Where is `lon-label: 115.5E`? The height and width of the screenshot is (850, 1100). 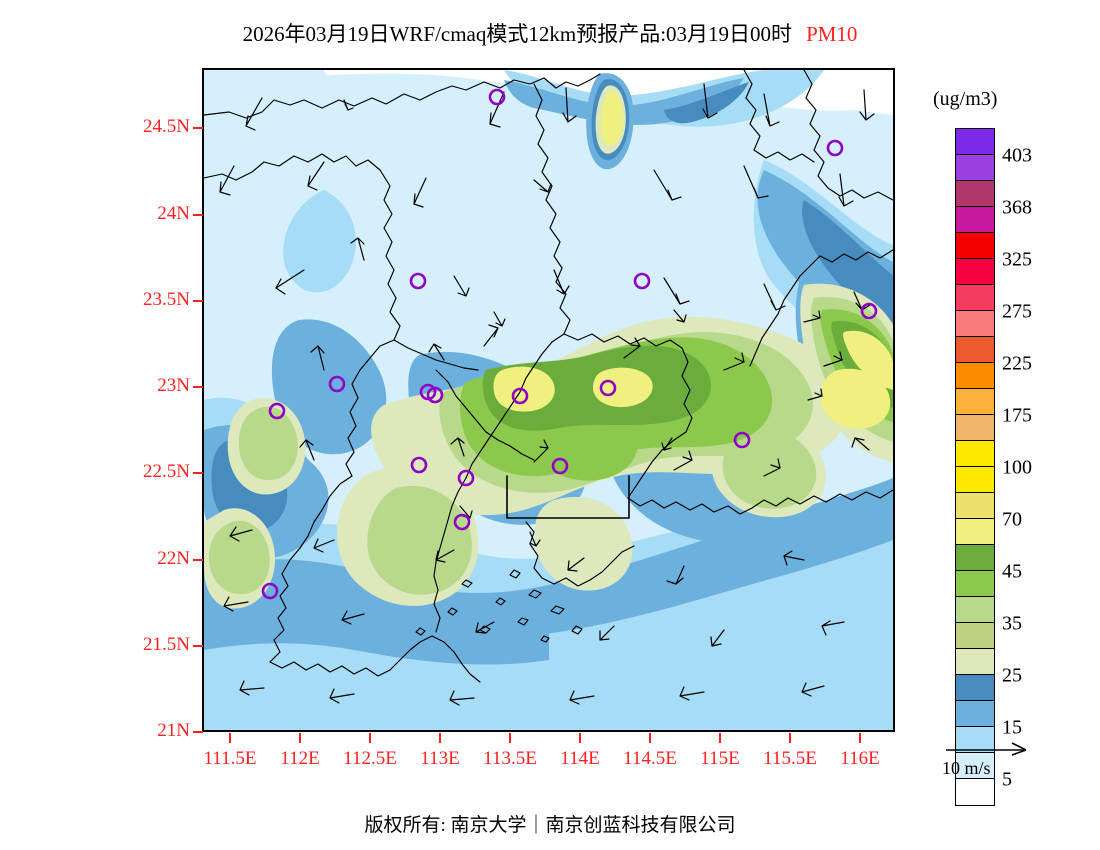
lon-label: 115.5E is located at coordinates (790, 758).